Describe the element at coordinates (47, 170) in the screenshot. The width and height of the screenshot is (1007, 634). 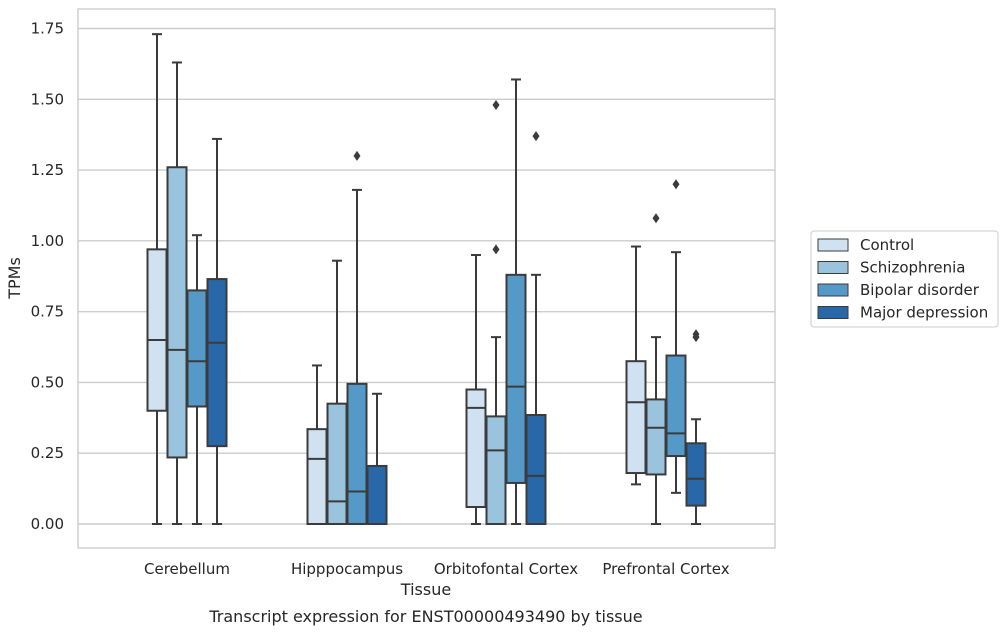
I see `y-tick-label: 1.25` at that location.